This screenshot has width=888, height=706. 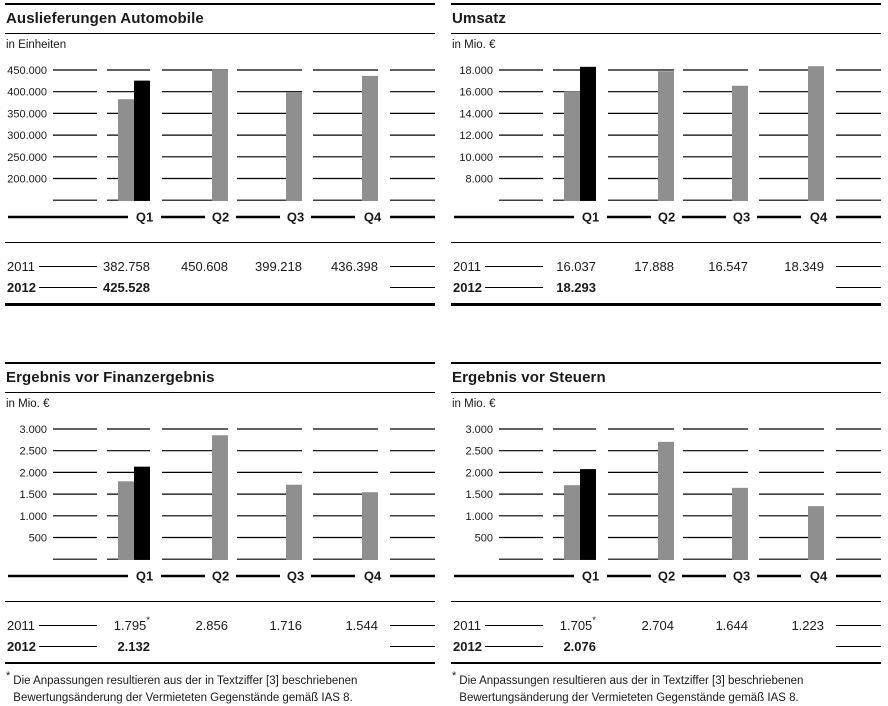 I want to click on value-q3: 16.547, so click(x=728, y=266).